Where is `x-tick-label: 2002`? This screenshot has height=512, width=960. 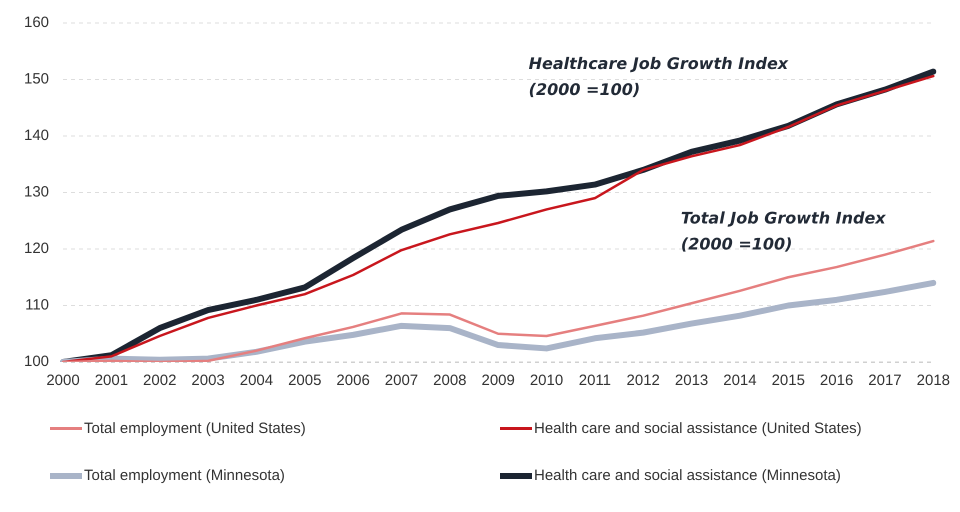 x-tick-label: 2002 is located at coordinates (159, 381).